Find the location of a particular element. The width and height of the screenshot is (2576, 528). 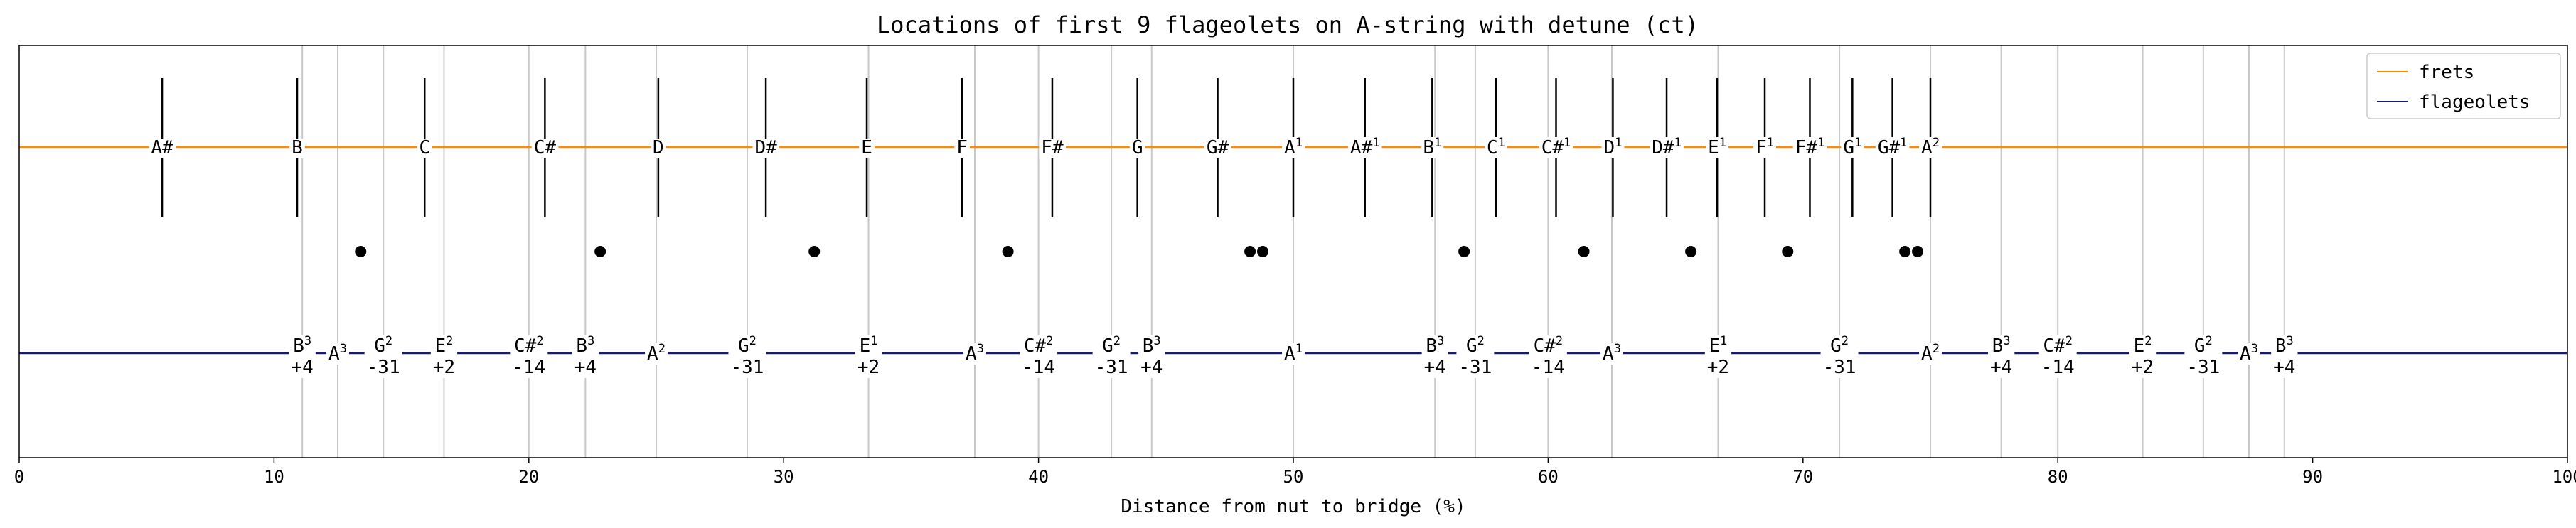

fret-label: F#1 is located at coordinates (1809, 147).